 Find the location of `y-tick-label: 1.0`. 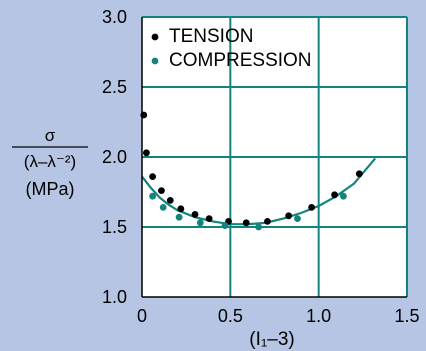

y-tick-label: 1.0 is located at coordinates (114, 297).